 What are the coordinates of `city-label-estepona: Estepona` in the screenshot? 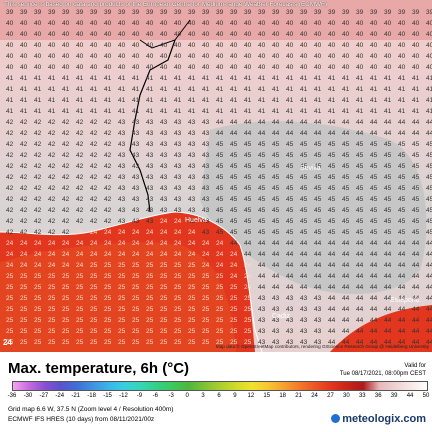 It's located at (405, 300).